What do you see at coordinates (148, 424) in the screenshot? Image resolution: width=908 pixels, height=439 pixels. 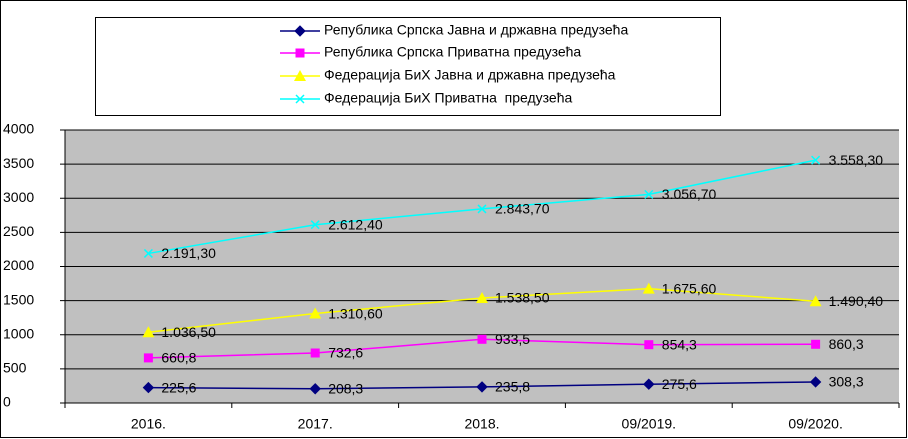 I see `x-tick-label: 2016.` at bounding box center [148, 424].